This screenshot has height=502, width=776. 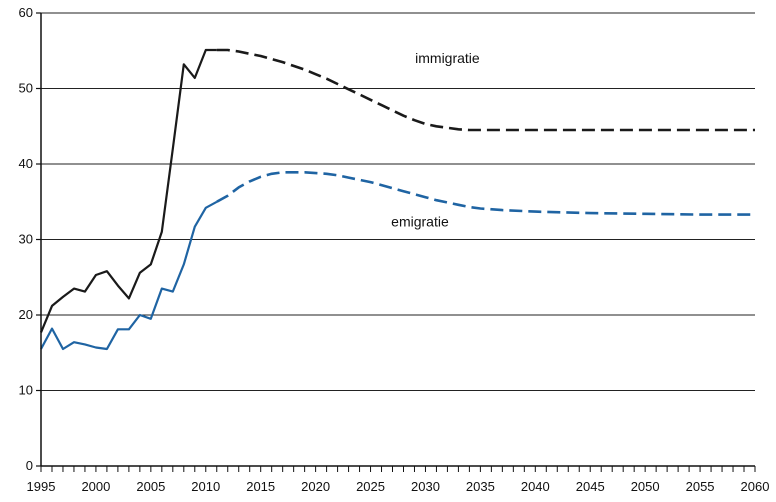 What do you see at coordinates (26, 12) in the screenshot?
I see `y-tick-label-60: 60` at bounding box center [26, 12].